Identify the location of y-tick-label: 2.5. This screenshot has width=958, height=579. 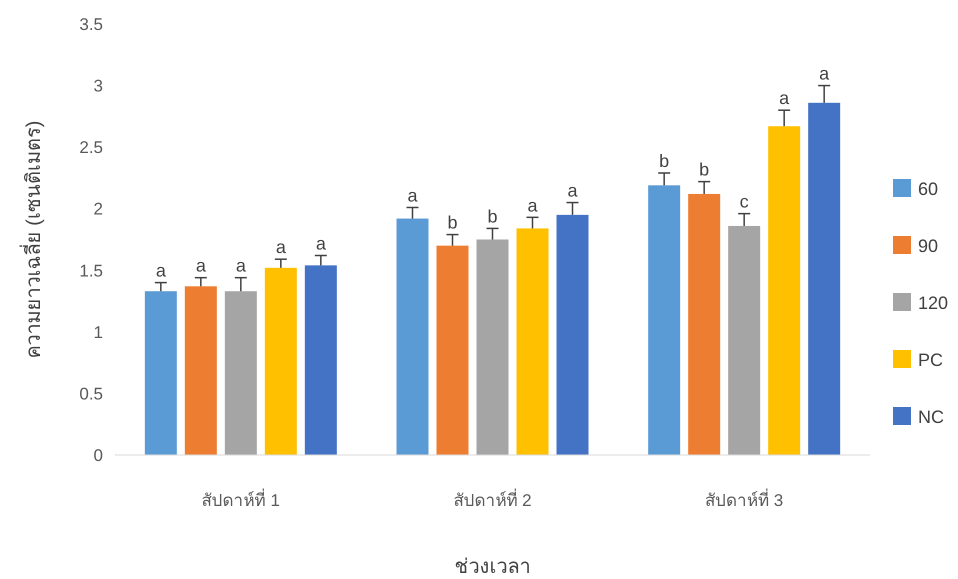
(91, 148).